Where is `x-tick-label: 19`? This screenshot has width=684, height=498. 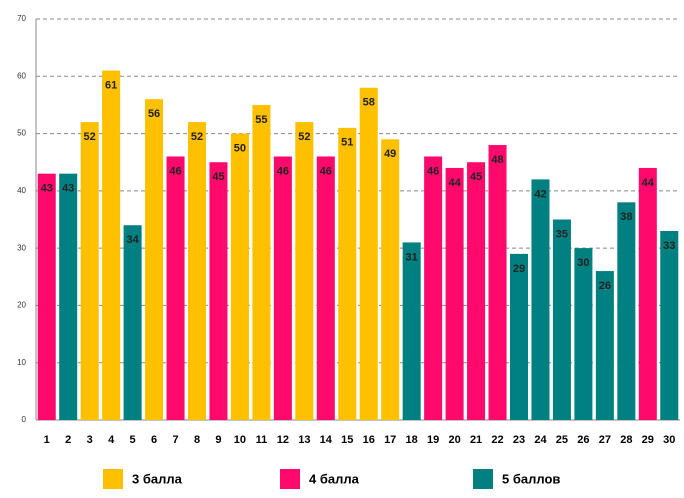 x-tick-label: 19 is located at coordinates (433, 440).